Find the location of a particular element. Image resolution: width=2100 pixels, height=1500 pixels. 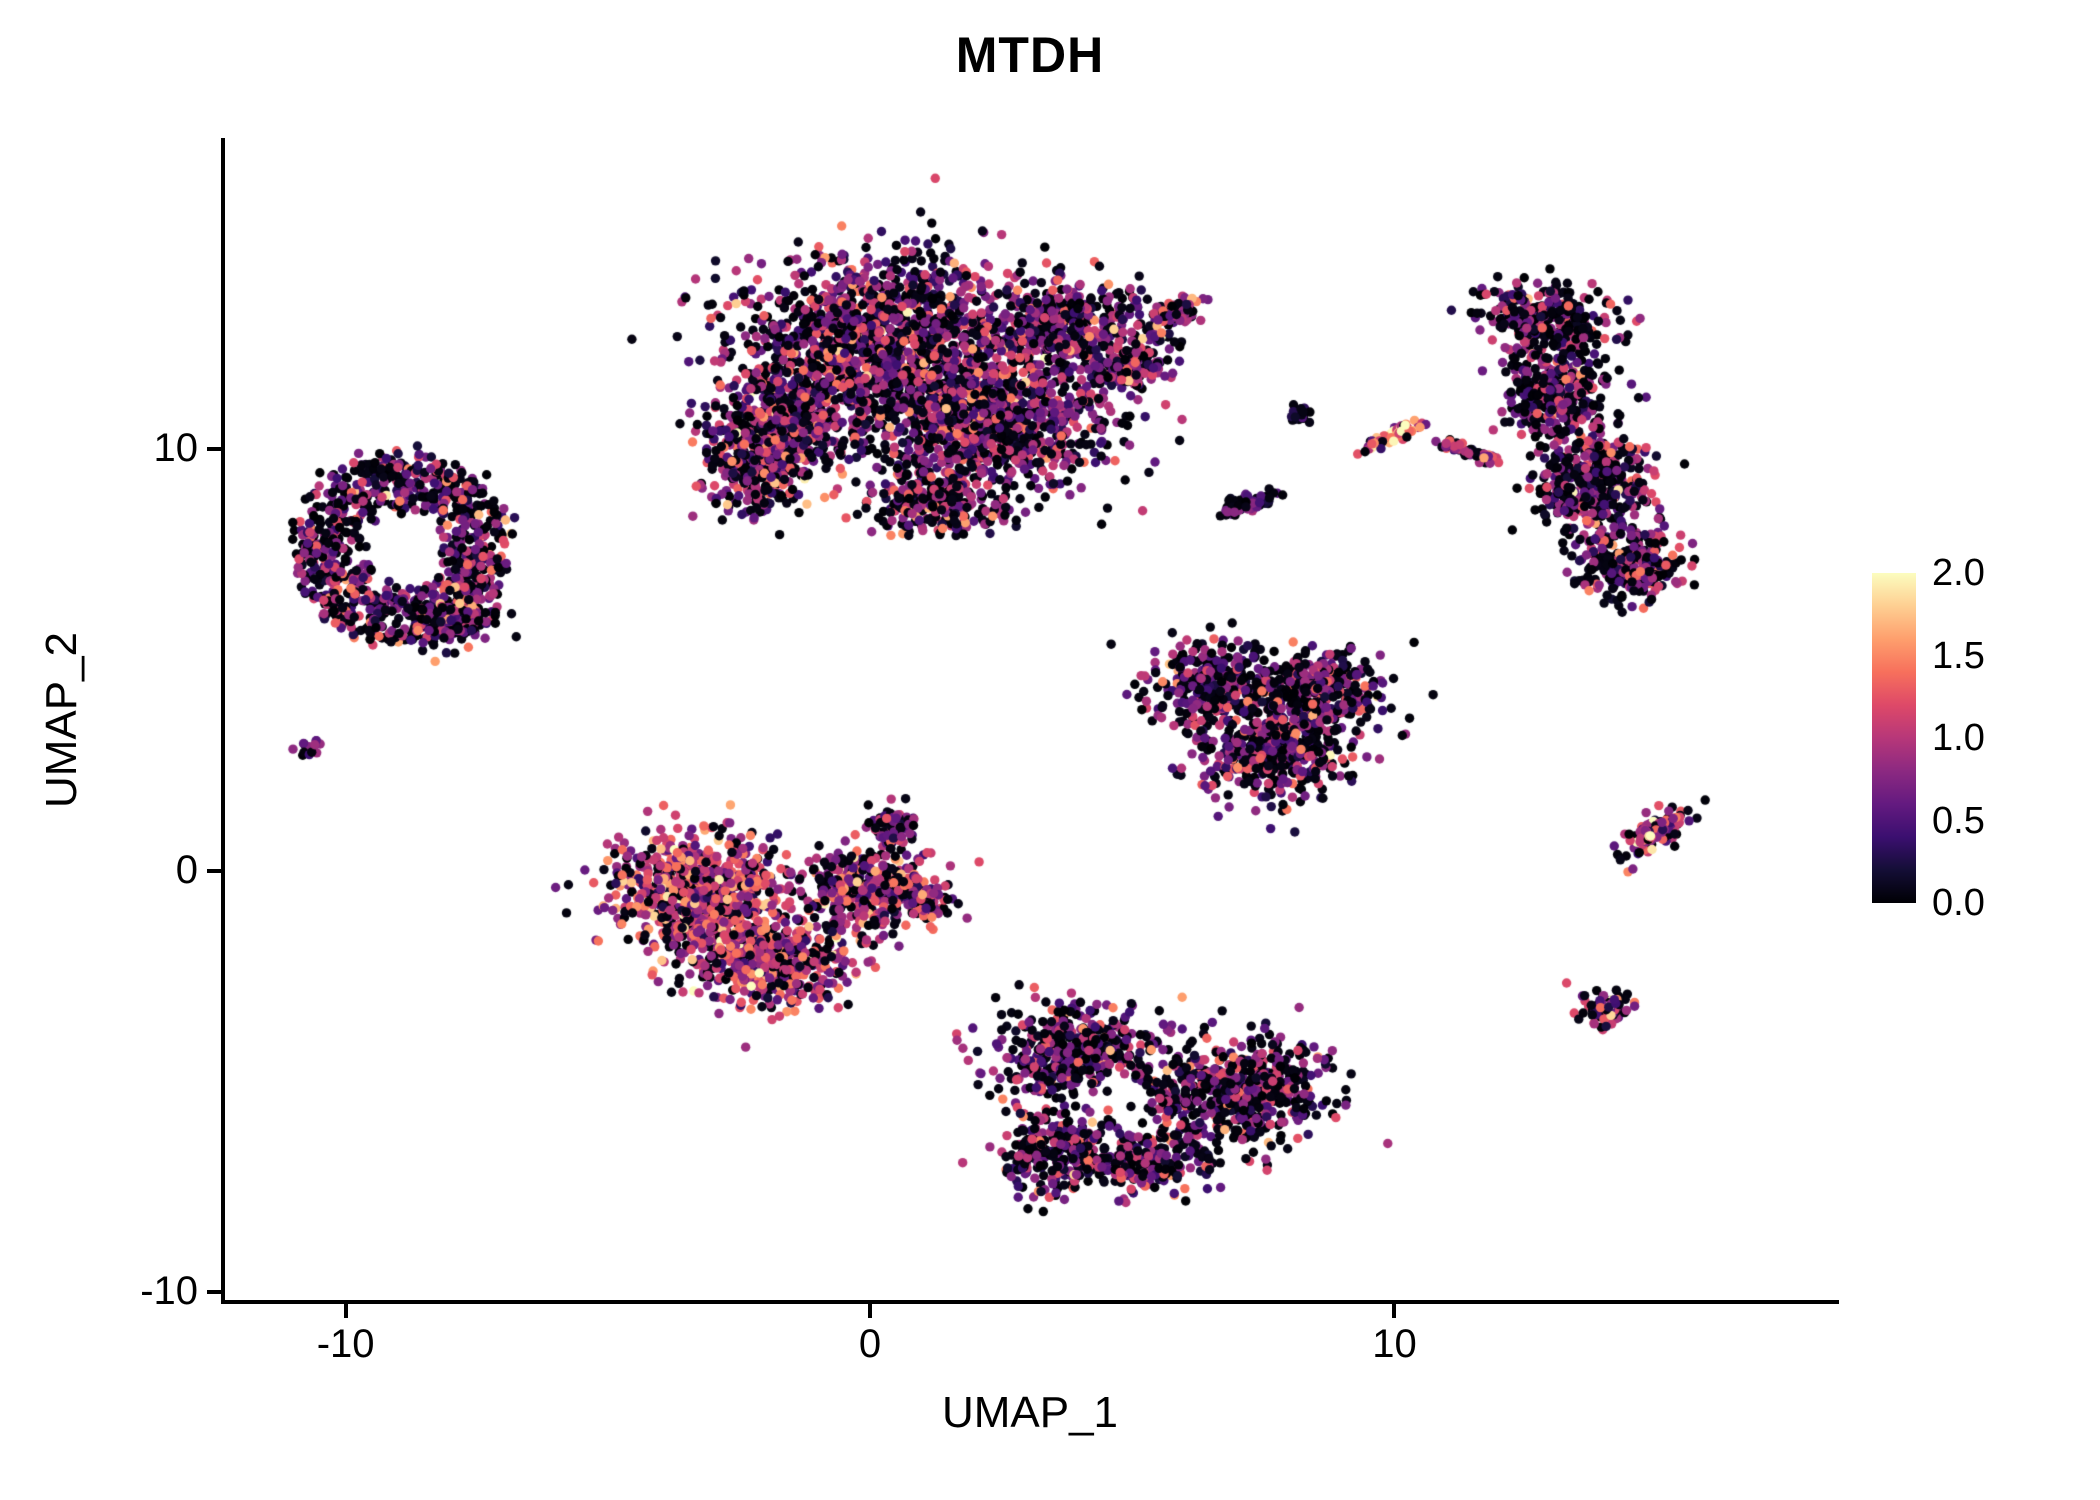

colorbar is located at coordinates (1894, 738).